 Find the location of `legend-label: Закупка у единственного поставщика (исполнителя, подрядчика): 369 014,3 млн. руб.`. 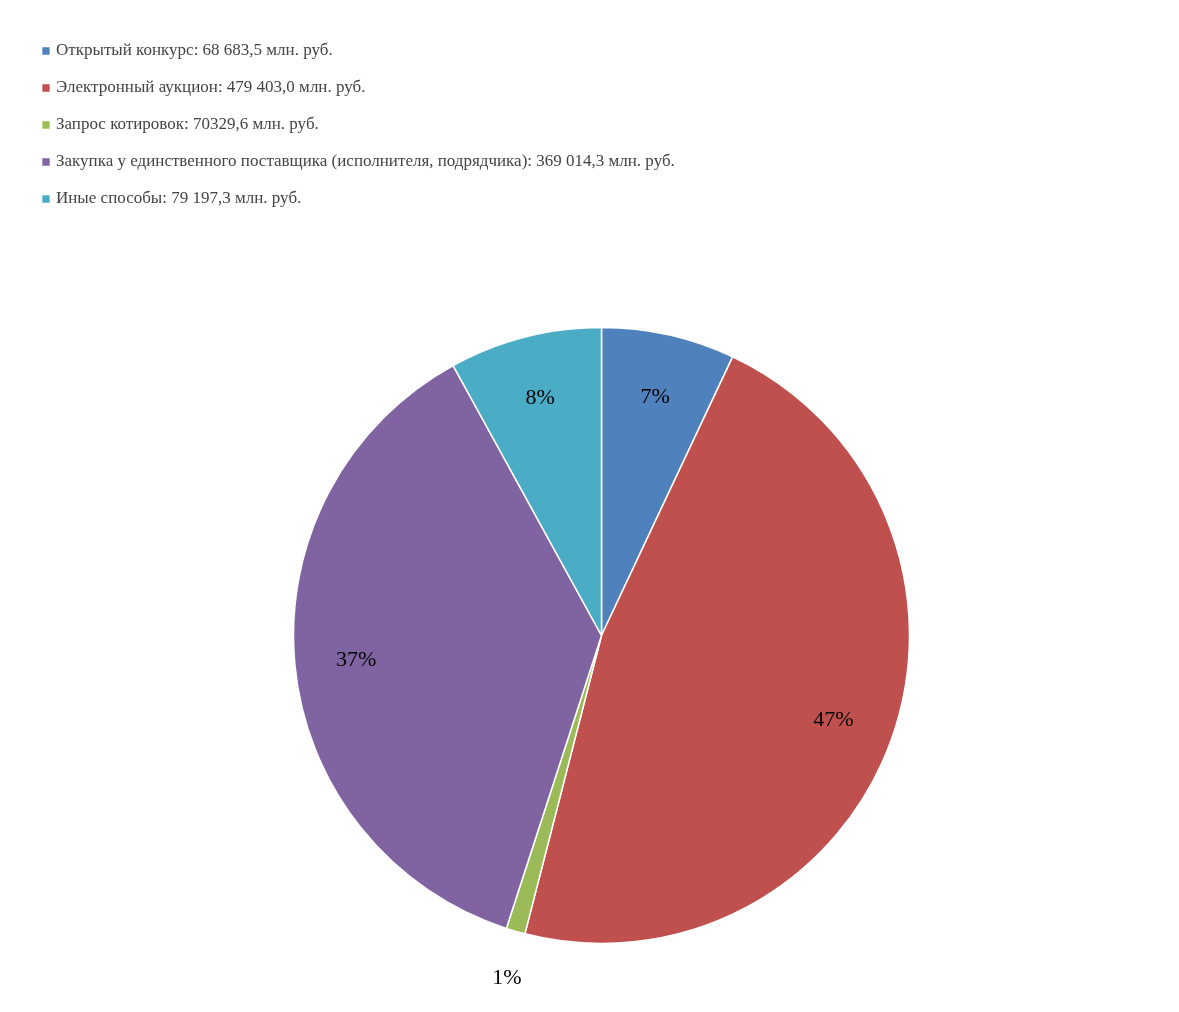

legend-label: Закупка у единственного поставщика (исполнителя, подрядчика): 369 014,3 млн. руб. is located at coordinates (365, 161).